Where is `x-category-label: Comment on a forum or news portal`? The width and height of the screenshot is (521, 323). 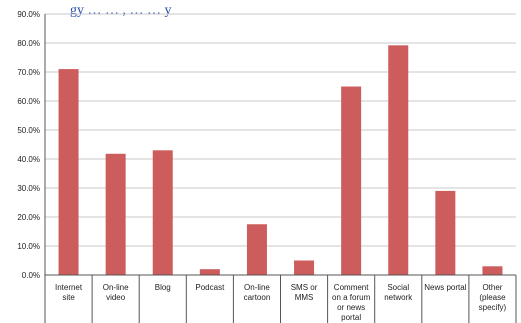
x-category-label: Comment on a forum or news portal is located at coordinates (351, 302).